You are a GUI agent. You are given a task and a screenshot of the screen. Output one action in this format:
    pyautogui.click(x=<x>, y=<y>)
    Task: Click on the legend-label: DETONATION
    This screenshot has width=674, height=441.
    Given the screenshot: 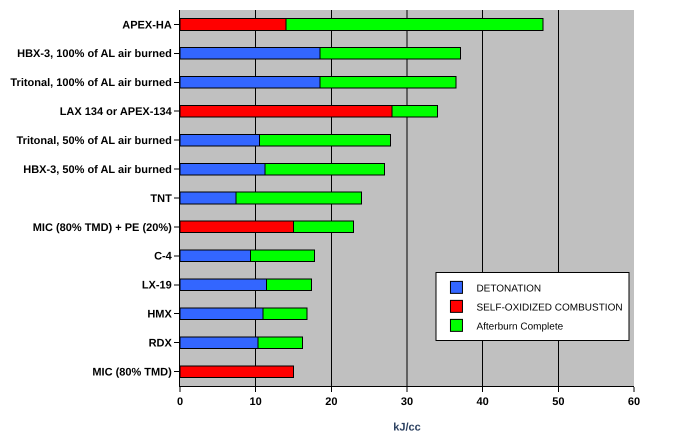 What is the action you would take?
    pyautogui.click(x=509, y=288)
    